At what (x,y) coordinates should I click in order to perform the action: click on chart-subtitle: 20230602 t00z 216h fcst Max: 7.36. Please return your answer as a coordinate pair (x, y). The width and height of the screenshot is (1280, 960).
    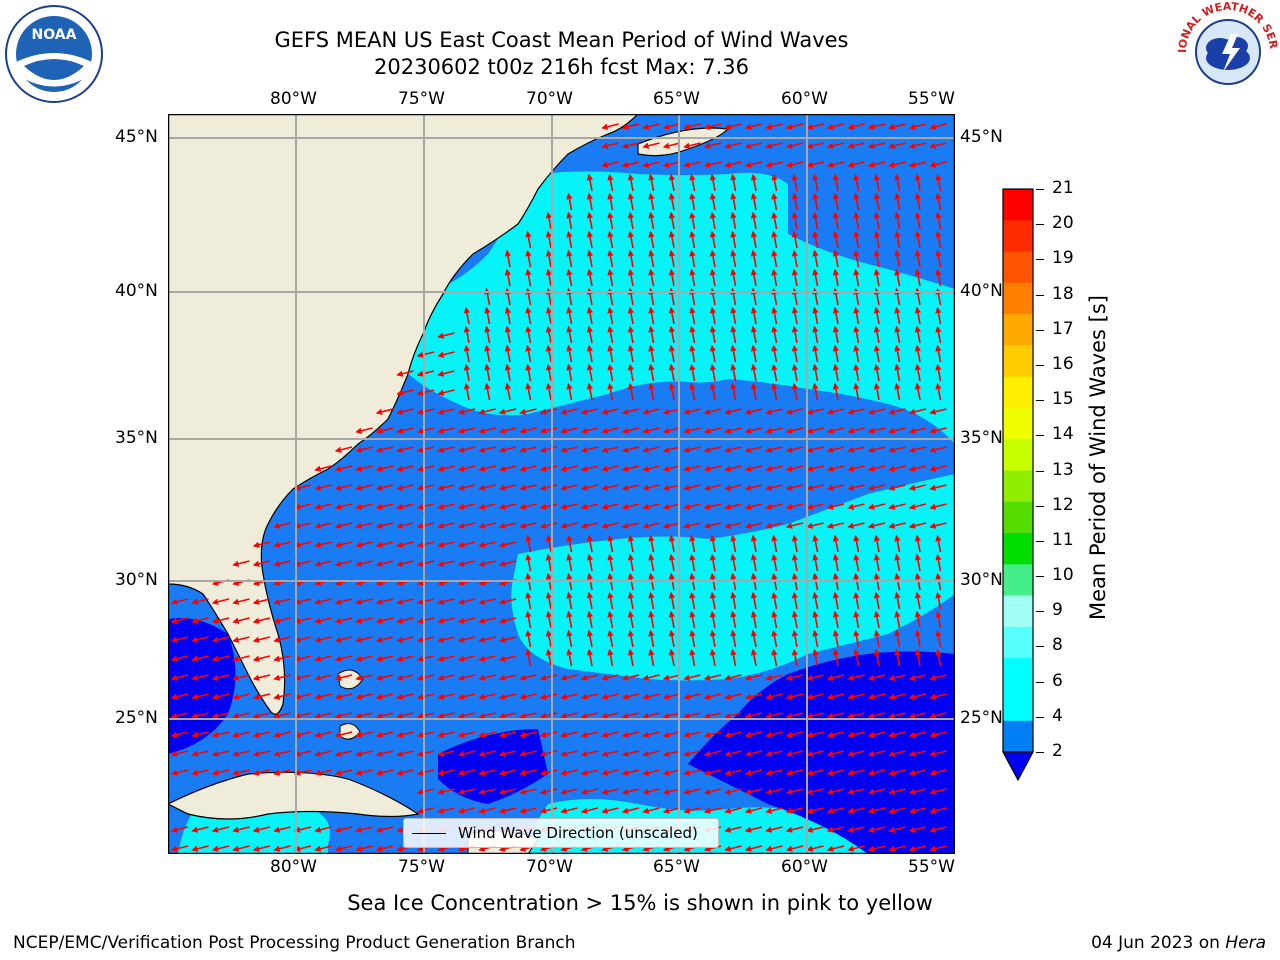
    Looking at the image, I should click on (561, 67).